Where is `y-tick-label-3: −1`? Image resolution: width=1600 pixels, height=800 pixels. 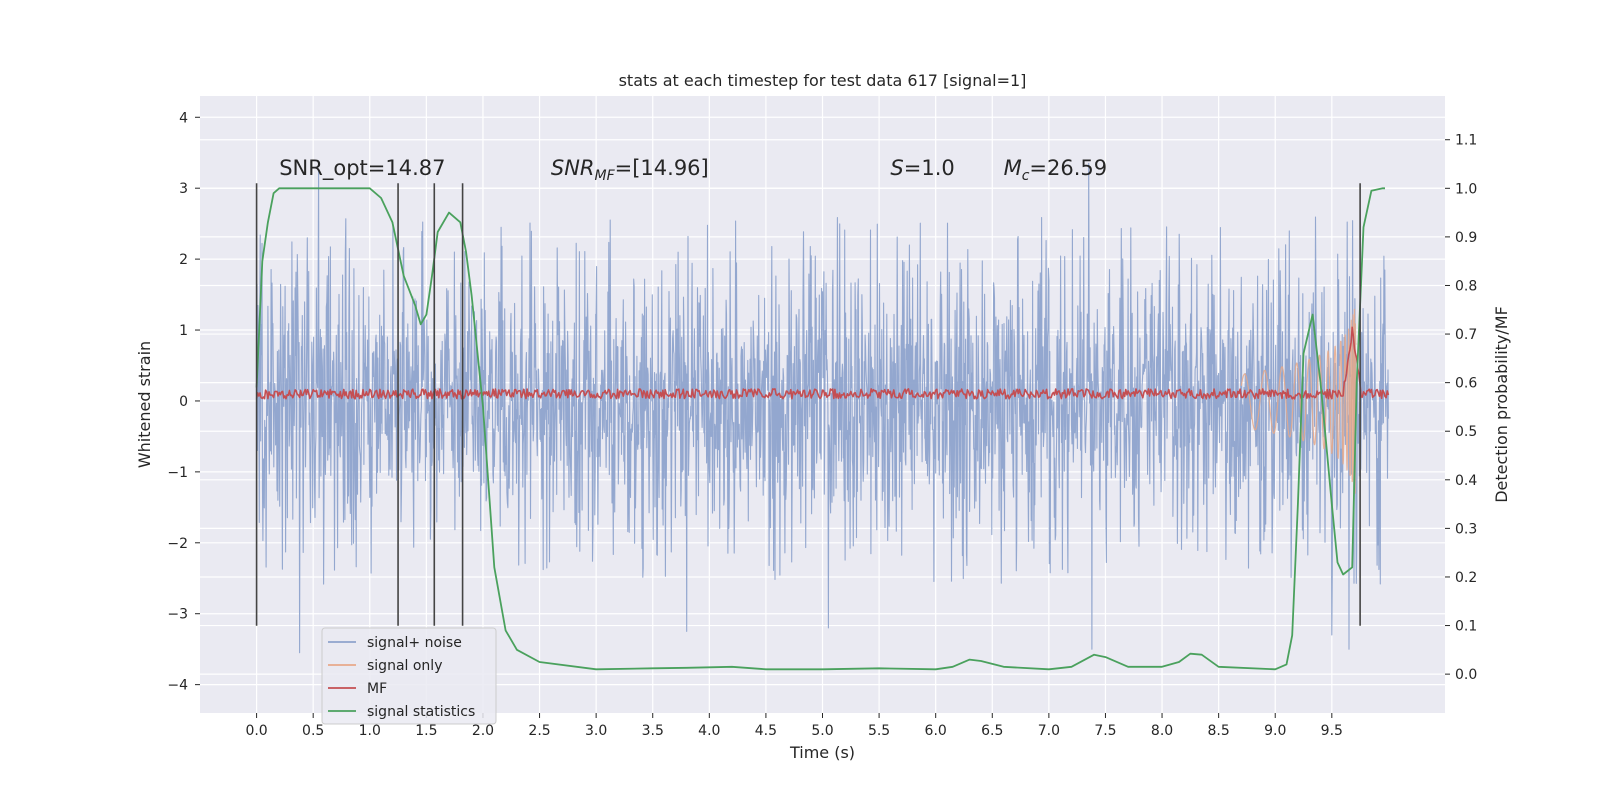 y-tick-label-3: −1 is located at coordinates (177, 473).